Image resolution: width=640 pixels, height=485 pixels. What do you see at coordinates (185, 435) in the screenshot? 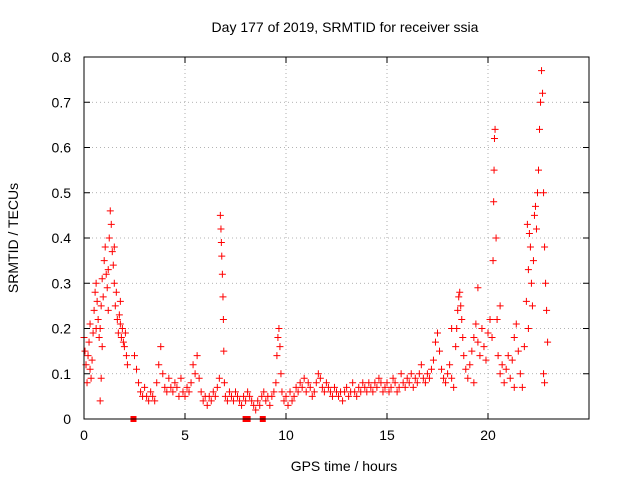
I see `x-tick-label: 5` at bounding box center [185, 435].